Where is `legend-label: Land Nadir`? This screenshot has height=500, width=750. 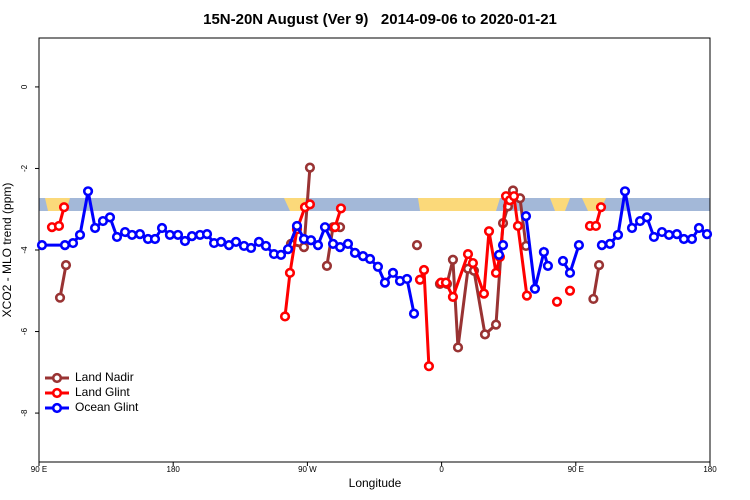 legend-label: Land Nadir is located at coordinates (104, 377).